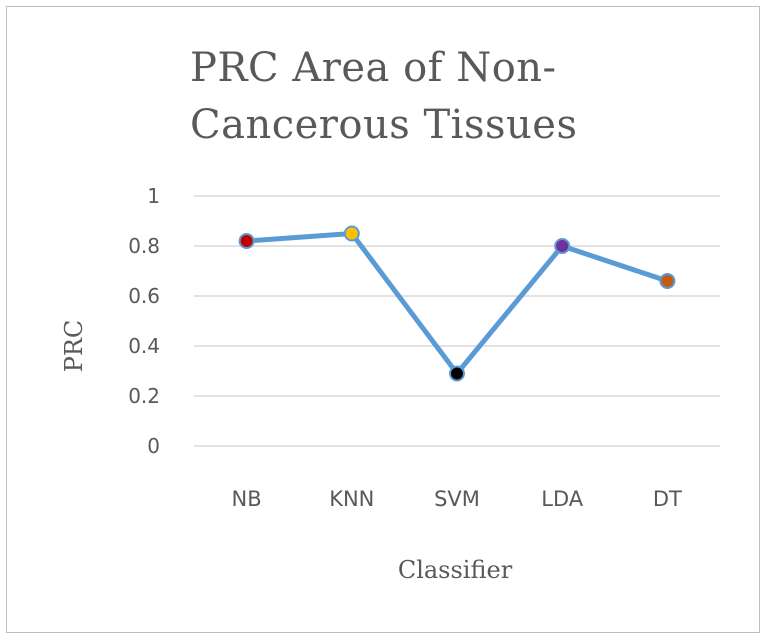 This screenshot has width=768, height=641. I want to click on x-axis-ticks: NB KNN SVM LDA DT, so click(457, 499).